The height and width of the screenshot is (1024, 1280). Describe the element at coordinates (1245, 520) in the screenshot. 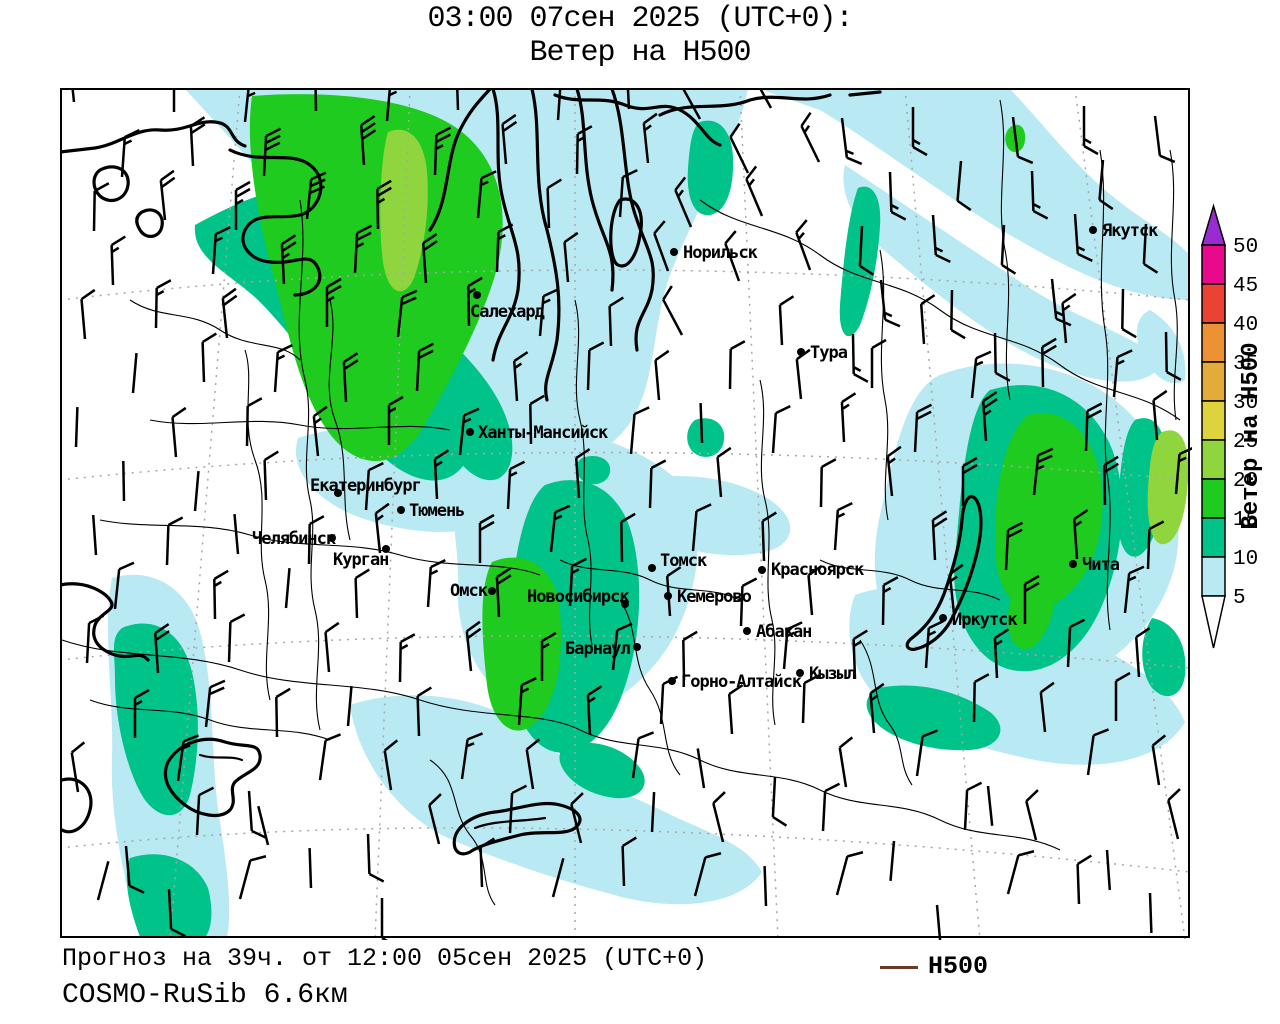

I see `colorbar-tick-label: 15` at that location.